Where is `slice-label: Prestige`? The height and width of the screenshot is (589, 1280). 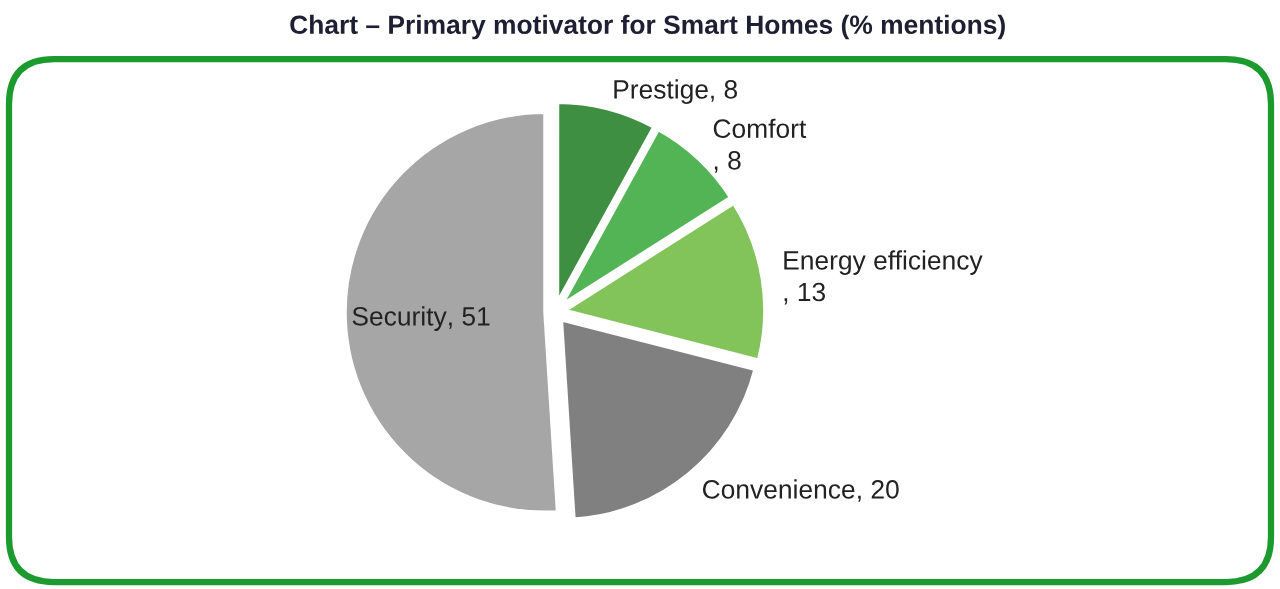 slice-label: Prestige is located at coordinates (661, 91).